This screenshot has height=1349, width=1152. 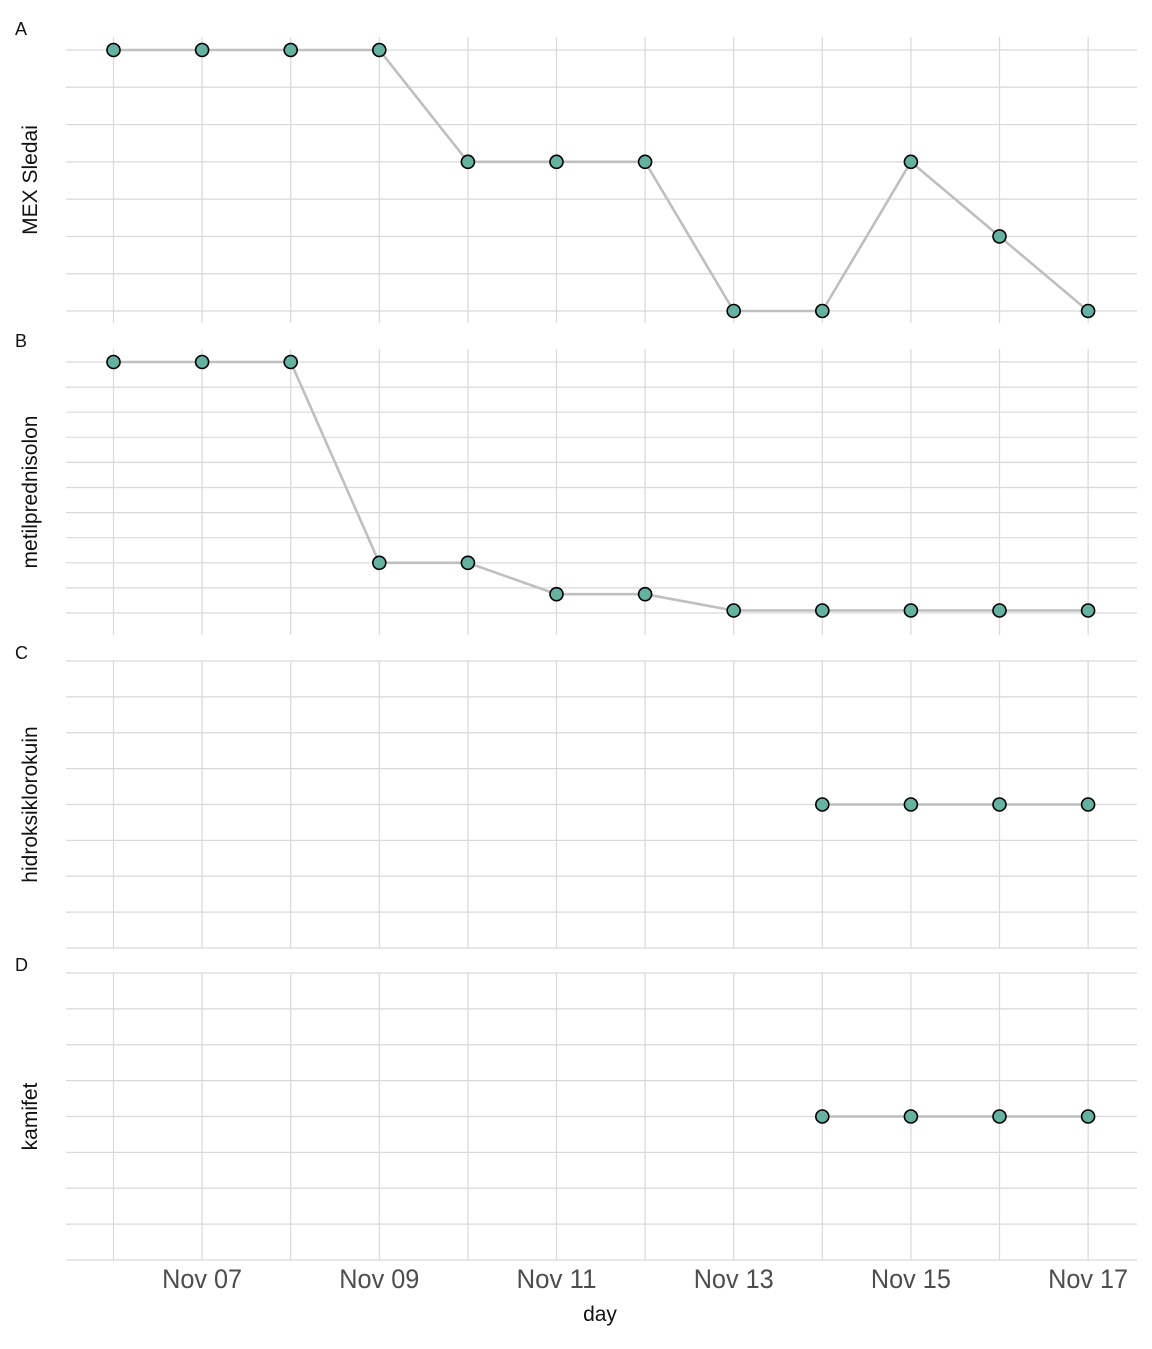 I want to click on y-axis-label: hidroksiklorokuin, so click(x=30, y=804).